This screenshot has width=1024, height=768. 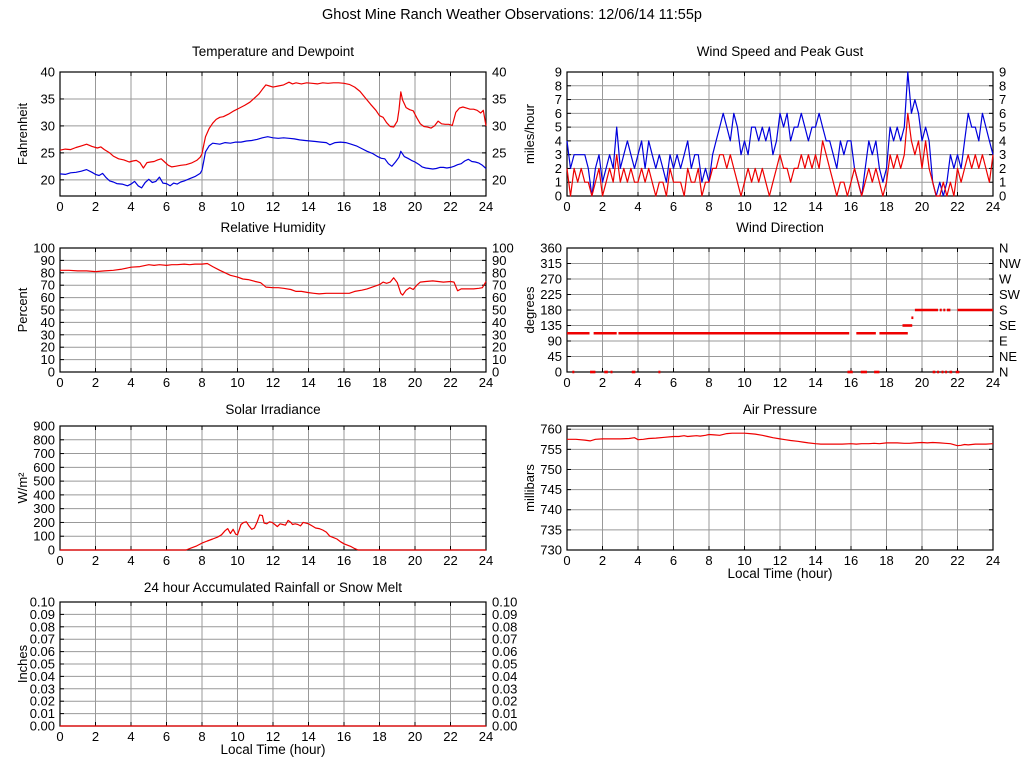 I want to click on chart-title-relative-humidity: Relative Humidity, so click(x=273, y=227).